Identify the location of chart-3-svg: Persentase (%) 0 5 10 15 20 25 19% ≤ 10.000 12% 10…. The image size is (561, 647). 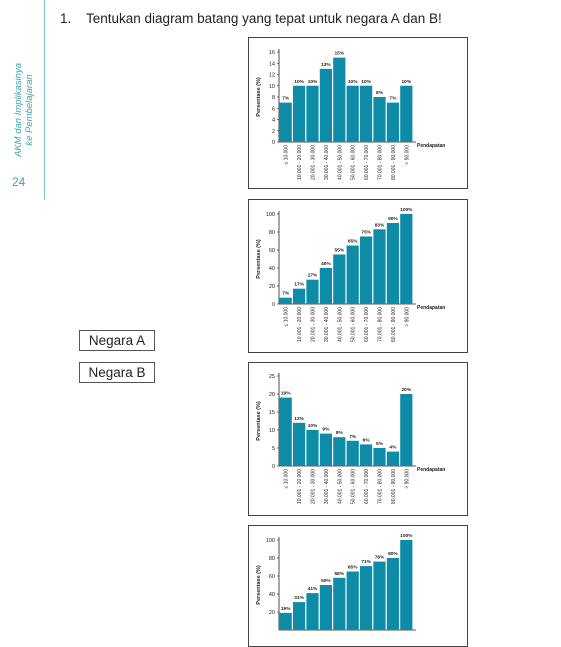
(350, 438).